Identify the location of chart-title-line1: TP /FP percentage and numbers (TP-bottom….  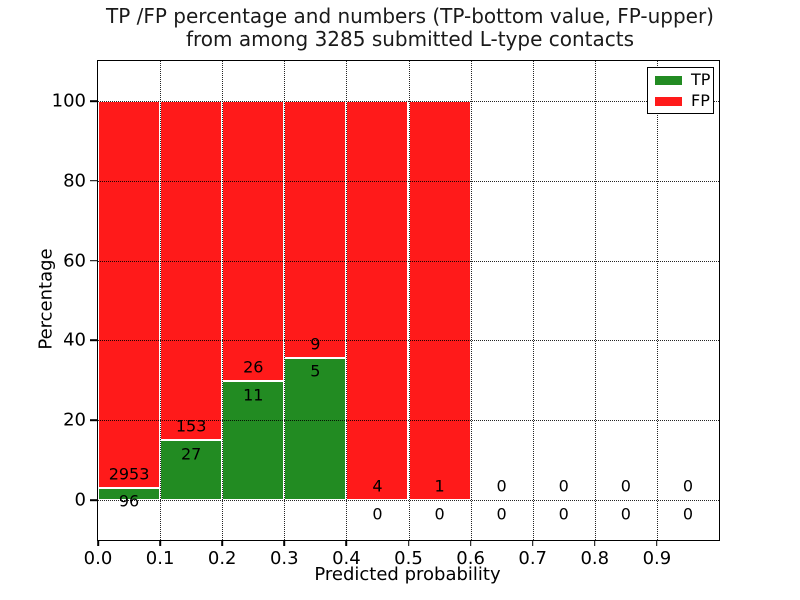
(410, 16).